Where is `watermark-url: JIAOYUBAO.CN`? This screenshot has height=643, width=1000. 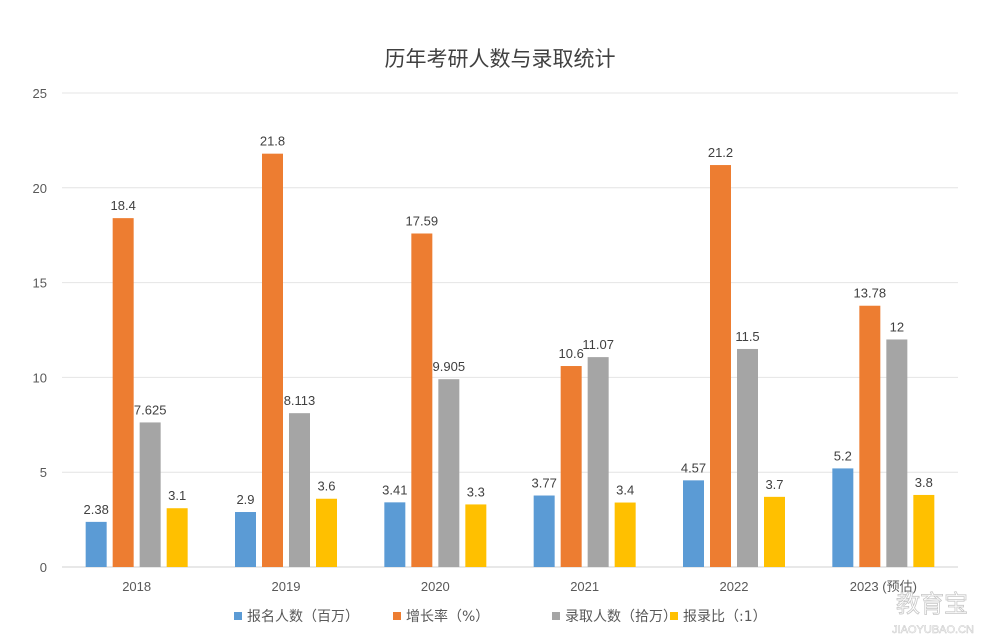 watermark-url: JIAOYUBAO.CN is located at coordinates (933, 630).